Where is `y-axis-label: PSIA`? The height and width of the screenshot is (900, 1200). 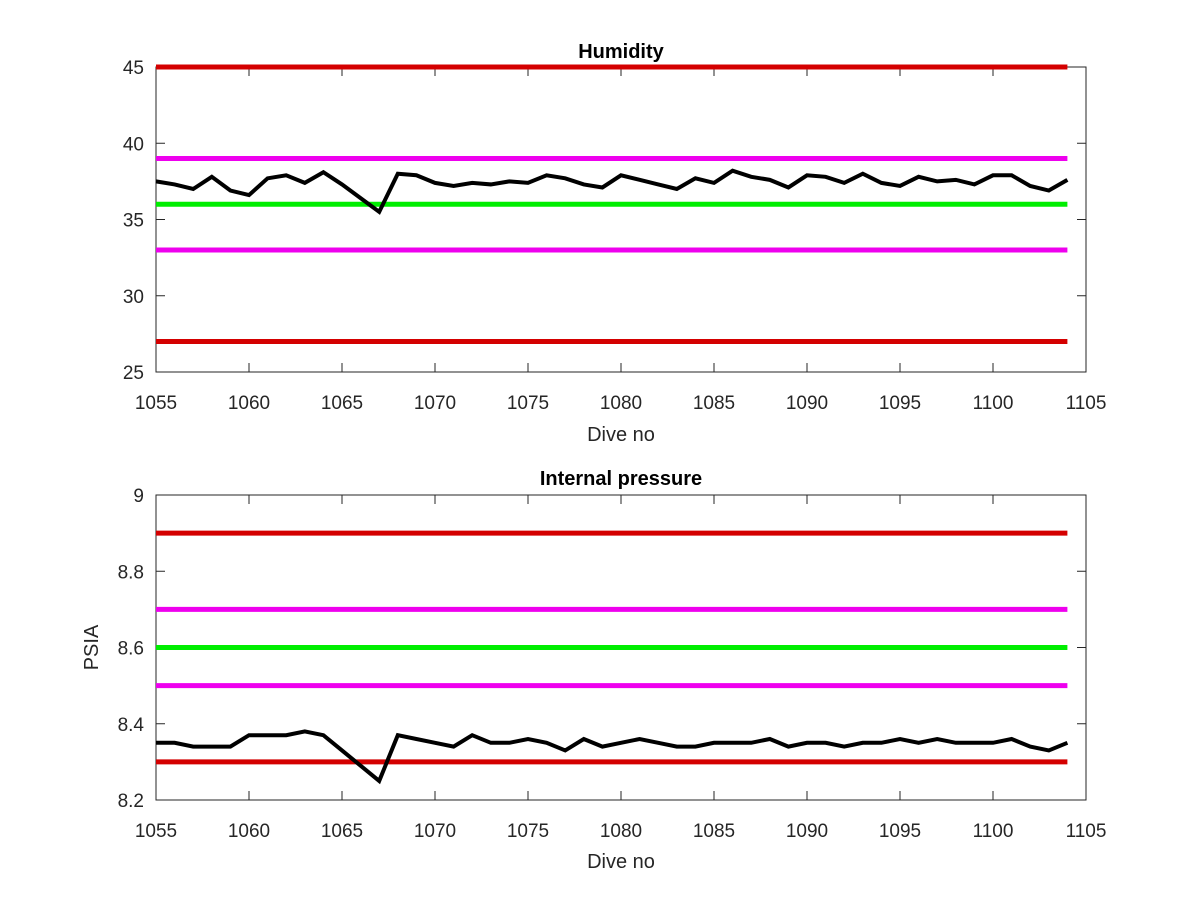 y-axis-label: PSIA is located at coordinates (92, 647).